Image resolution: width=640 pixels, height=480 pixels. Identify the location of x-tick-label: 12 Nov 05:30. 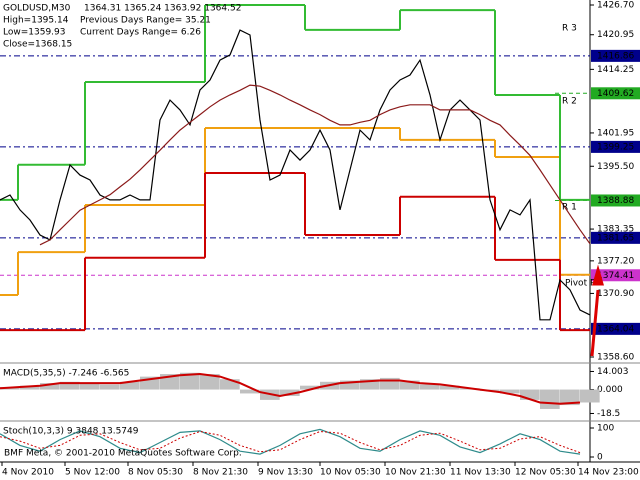
(545, 473).